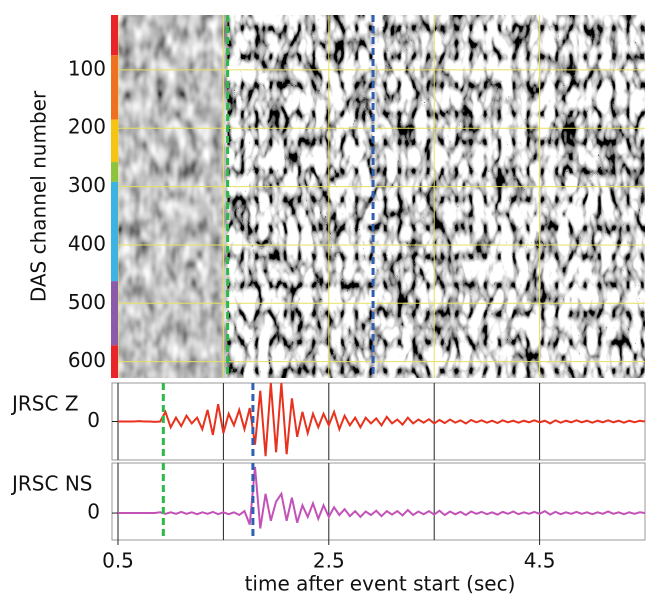 Image resolution: width=646 pixels, height=599 pixels. Describe the element at coordinates (51, 484) in the screenshot. I see `trace-label: JRSC NS` at that location.